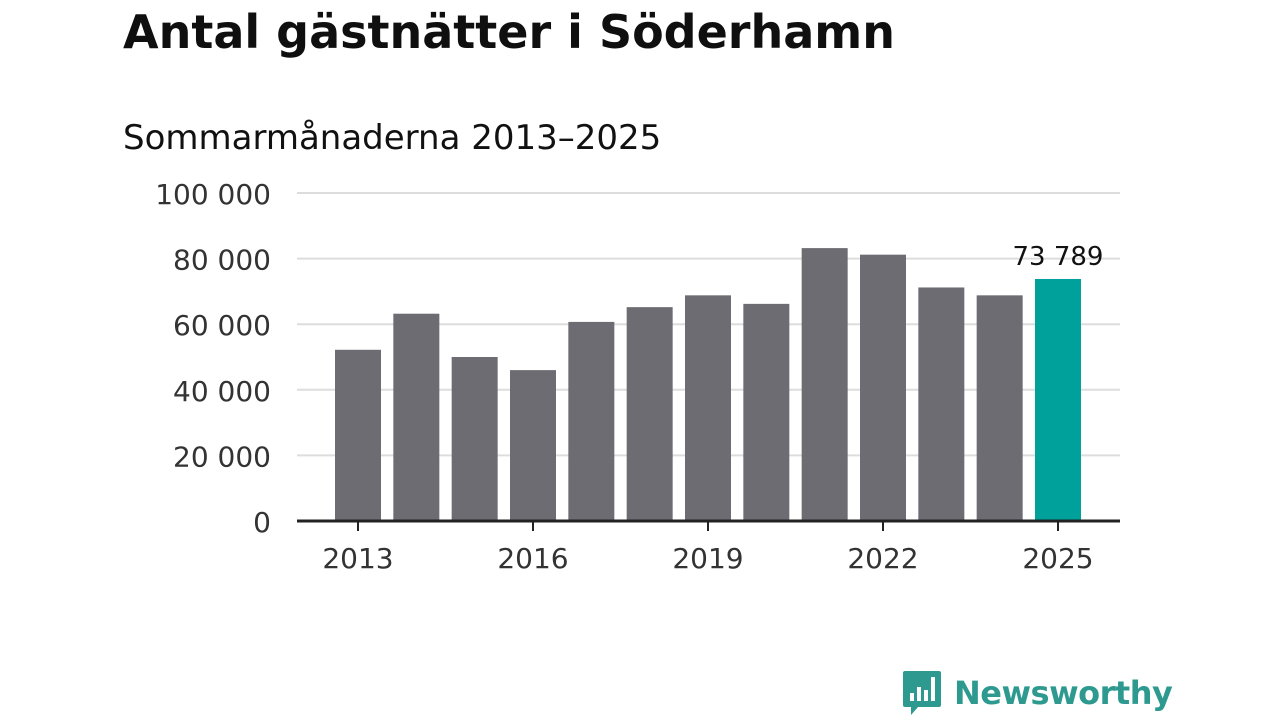  I want to click on newsworthy-logo-icon, so click(922, 693).